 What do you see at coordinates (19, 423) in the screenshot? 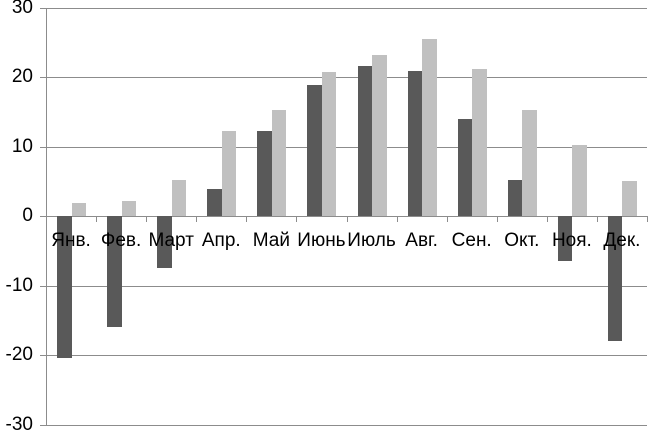
I see `y-axis-tick-label: -30` at bounding box center [19, 423].